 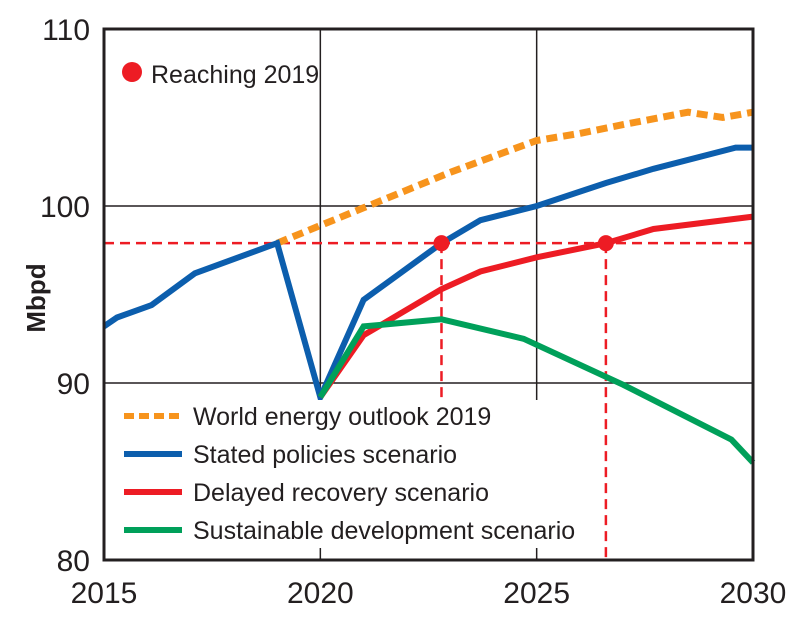 I want to click on legend-label-2: Stated policies scenario, so click(x=325, y=455).